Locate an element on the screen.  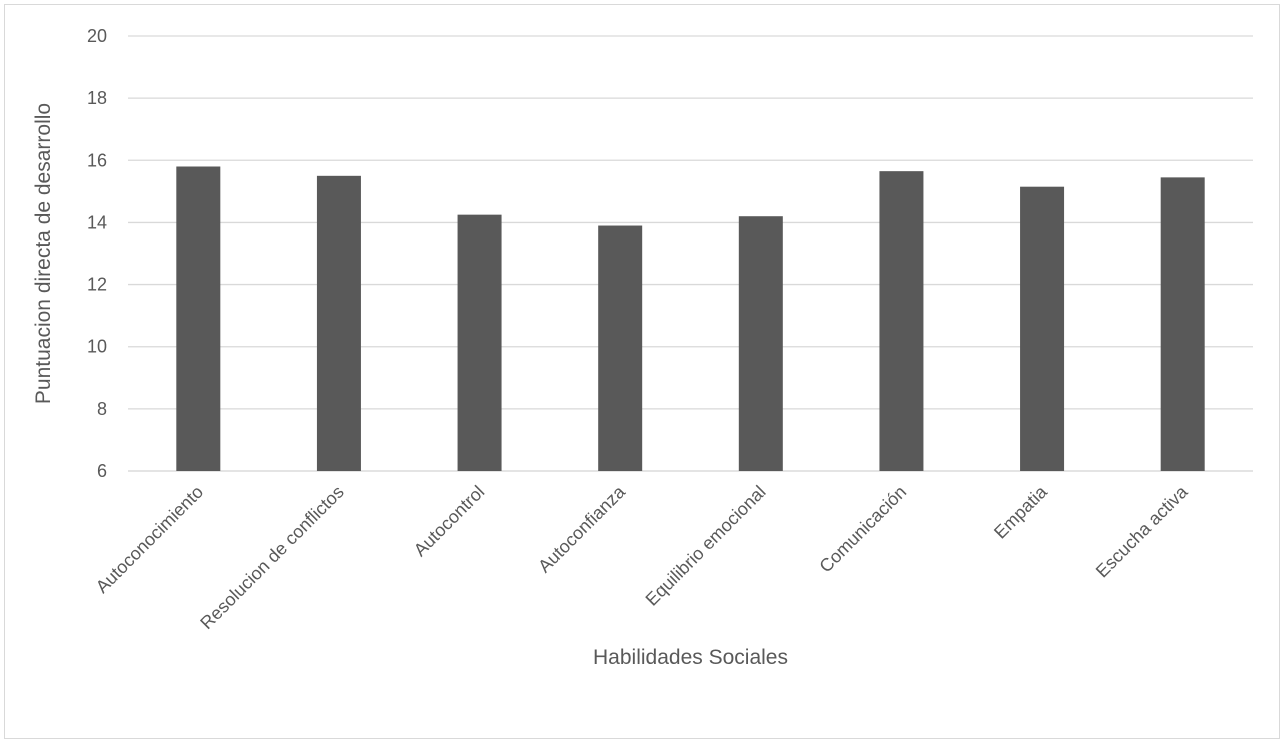
x-tick-label: Equilibrio emocional is located at coordinates (706, 546).